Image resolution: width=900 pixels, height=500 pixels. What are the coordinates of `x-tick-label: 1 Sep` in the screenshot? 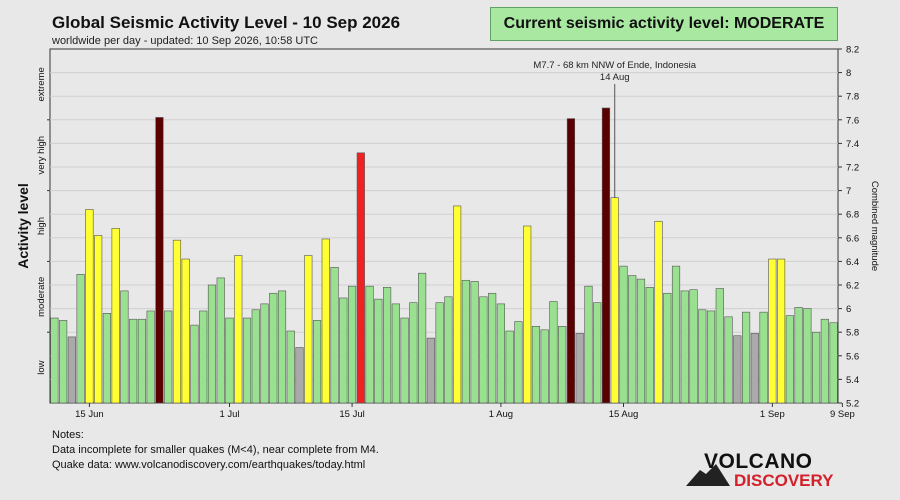 It's located at (772, 414).